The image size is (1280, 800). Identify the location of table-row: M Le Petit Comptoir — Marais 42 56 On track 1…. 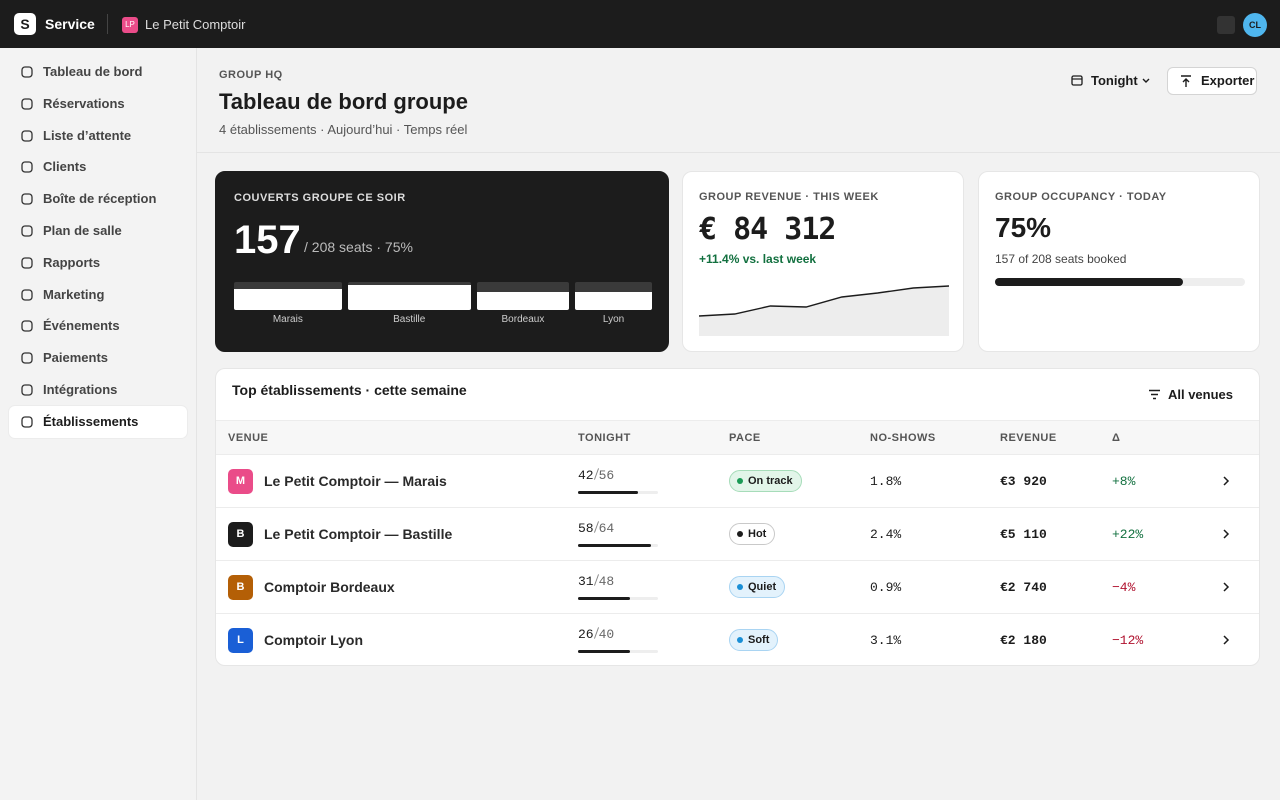
(737, 480).